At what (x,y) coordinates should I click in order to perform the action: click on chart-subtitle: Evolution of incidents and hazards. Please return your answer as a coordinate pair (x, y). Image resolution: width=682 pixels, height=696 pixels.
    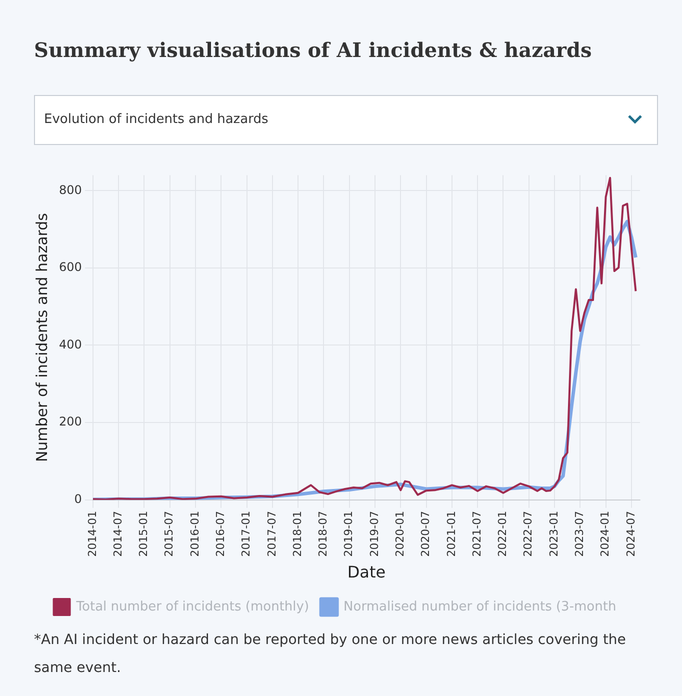
    Looking at the image, I should click on (156, 119).